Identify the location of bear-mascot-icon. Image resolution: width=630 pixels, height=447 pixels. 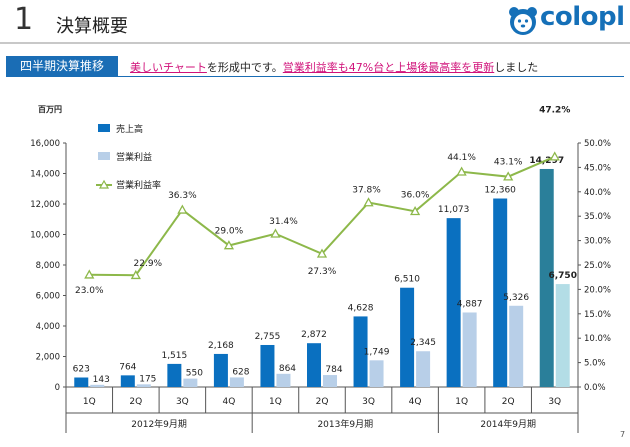
(523, 21).